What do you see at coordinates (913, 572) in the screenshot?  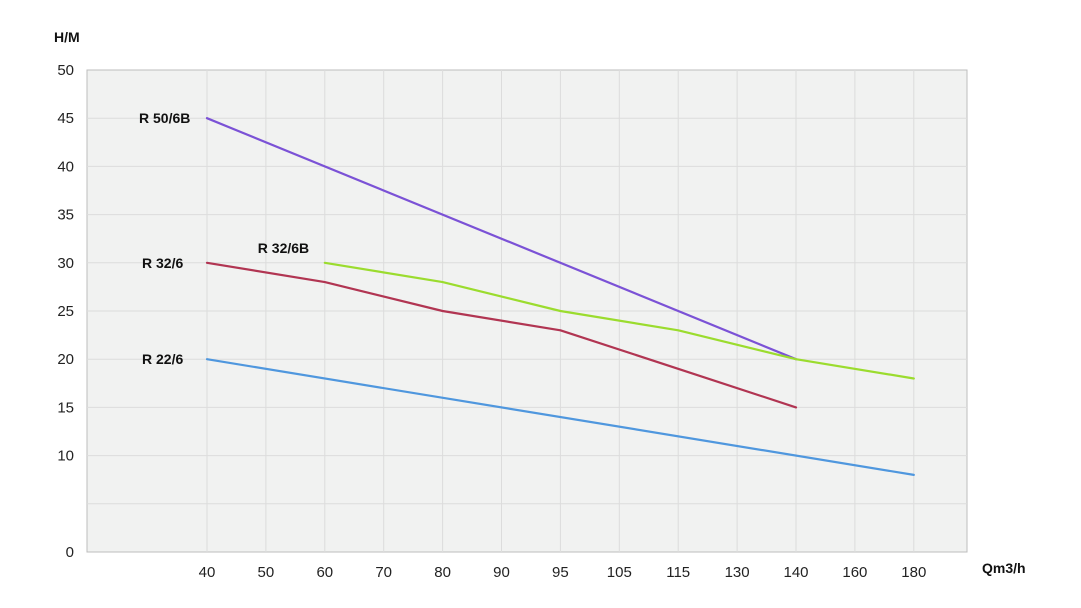 I see `x-tick-label: 180` at bounding box center [913, 572].